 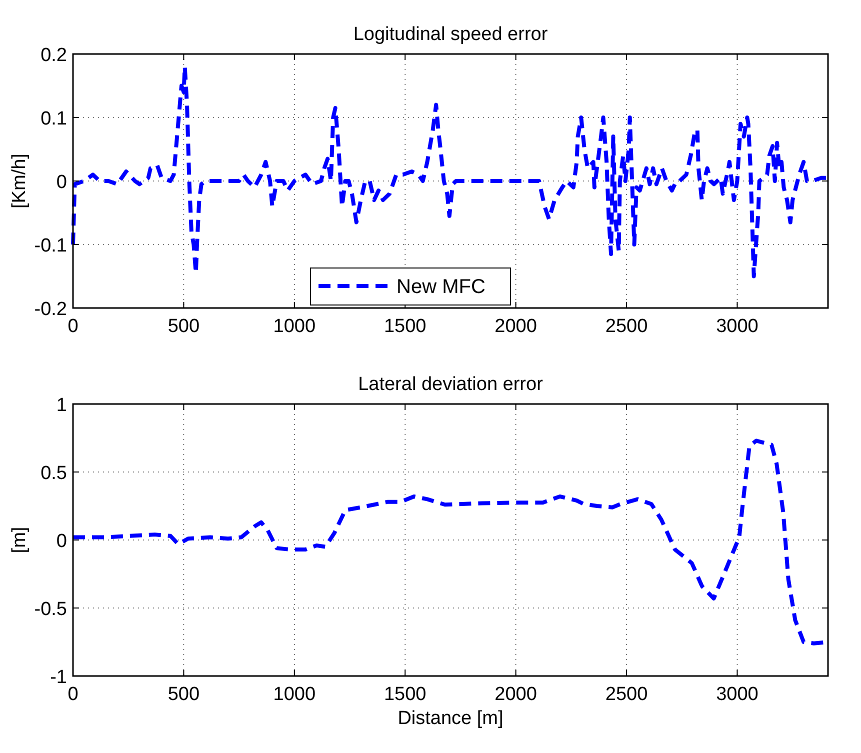 What do you see at coordinates (441, 287) in the screenshot?
I see `legend-label: New MFC` at bounding box center [441, 287].